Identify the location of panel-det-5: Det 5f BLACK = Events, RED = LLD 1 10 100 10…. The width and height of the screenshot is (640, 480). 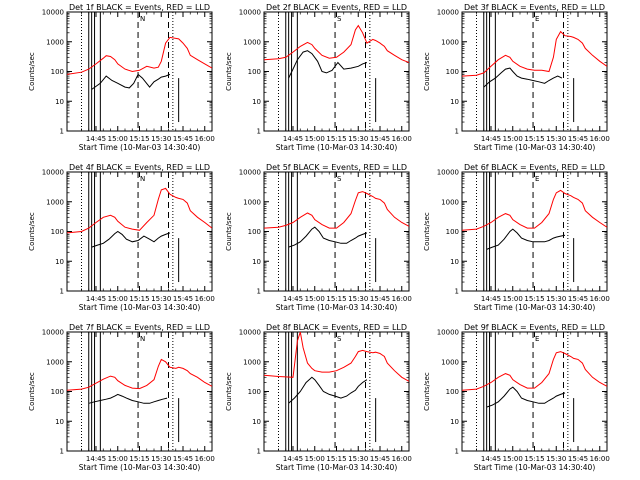
(318, 237).